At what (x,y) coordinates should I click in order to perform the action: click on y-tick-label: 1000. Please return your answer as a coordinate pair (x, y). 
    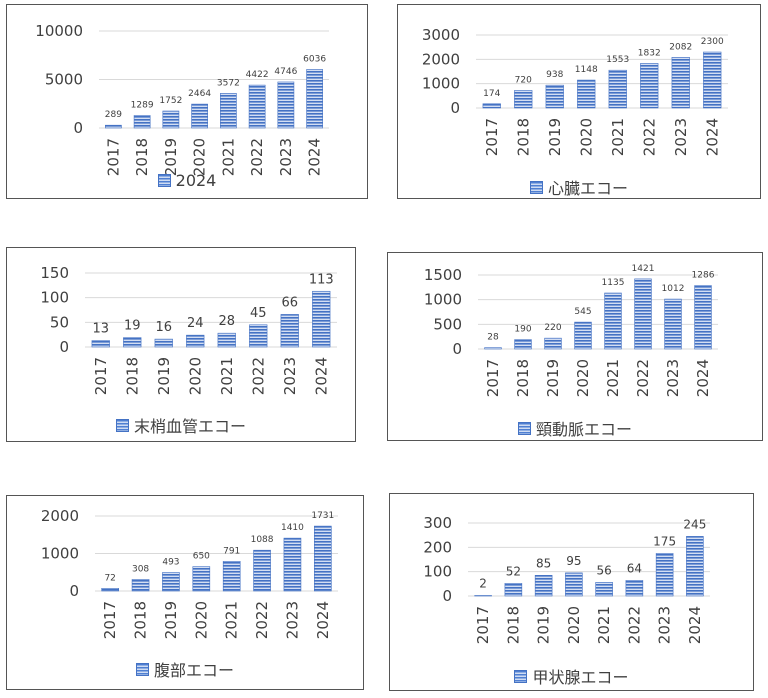
    Looking at the image, I should click on (60, 554).